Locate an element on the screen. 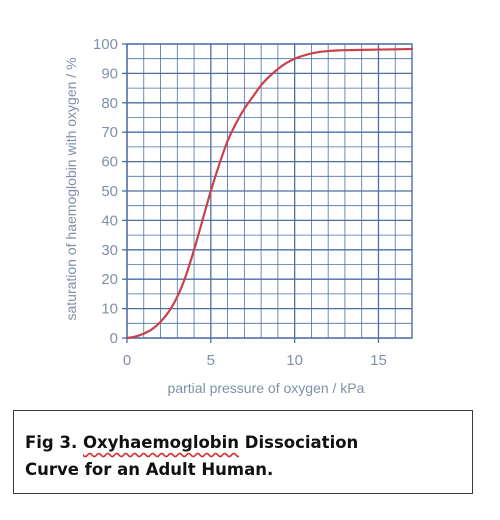  y-tick-label: 40 is located at coordinates (109, 220).